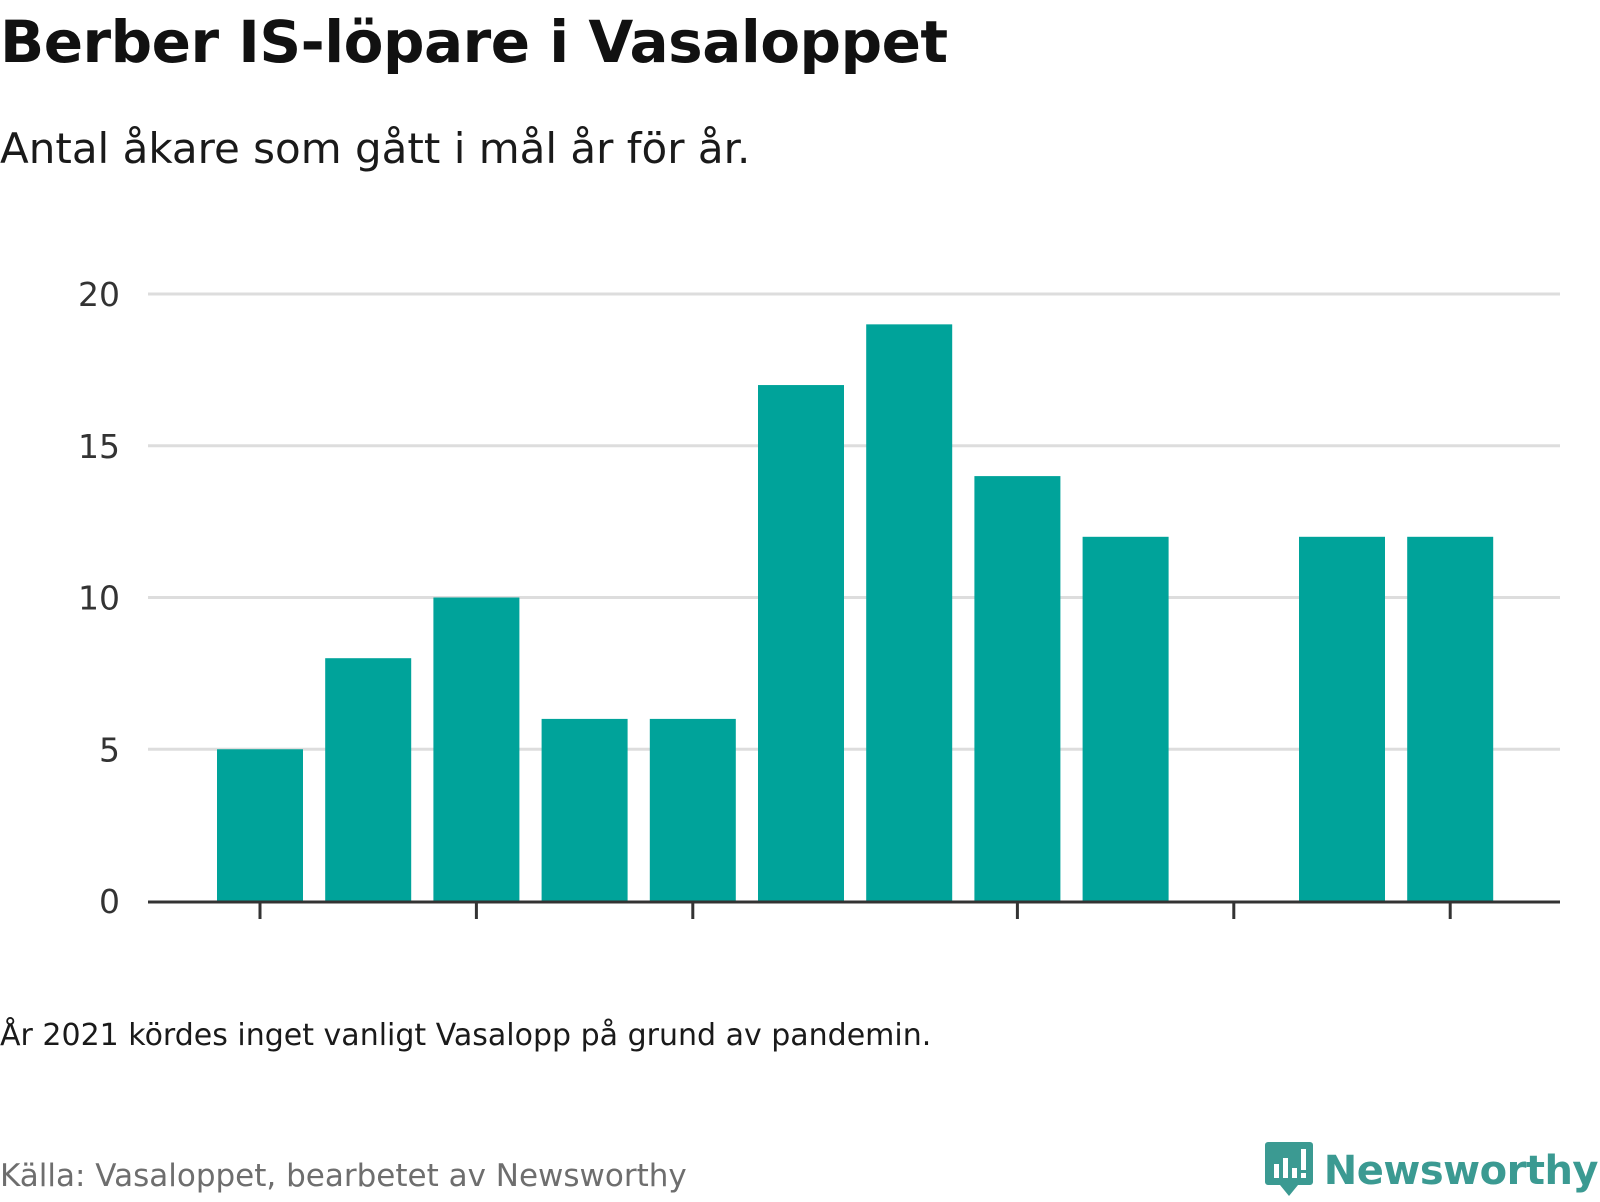 The width and height of the screenshot is (1600, 1202). What do you see at coordinates (1289, 1171) in the screenshot?
I see `newsworthy-logo-icon` at bounding box center [1289, 1171].